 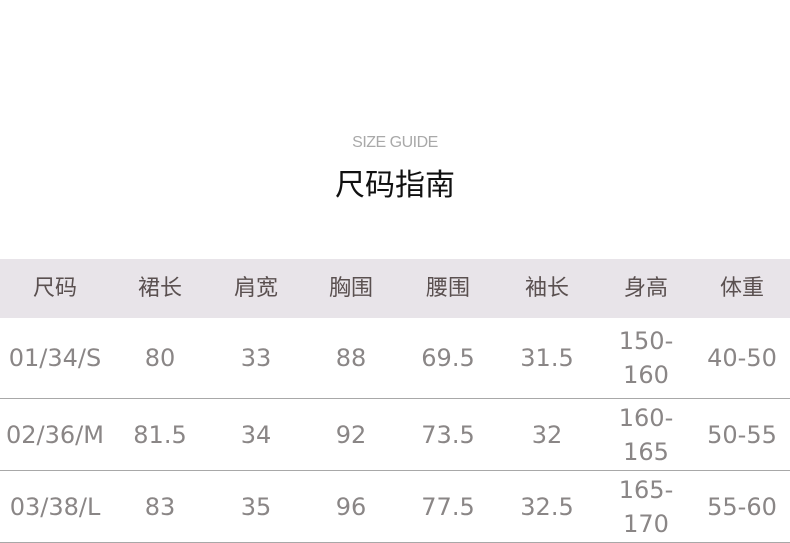 I want to click on table-row: 03/38/L 83 35 96 77.5 32.5 165-170 55-60, so click(x=395, y=507).